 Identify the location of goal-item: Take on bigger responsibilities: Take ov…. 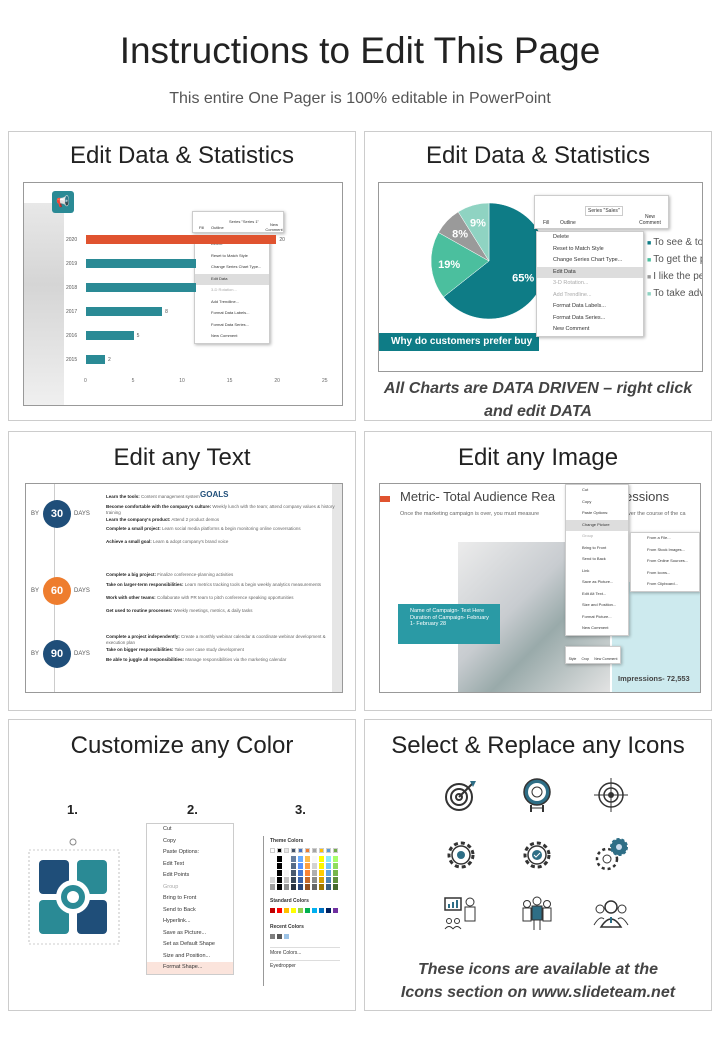
(221, 650).